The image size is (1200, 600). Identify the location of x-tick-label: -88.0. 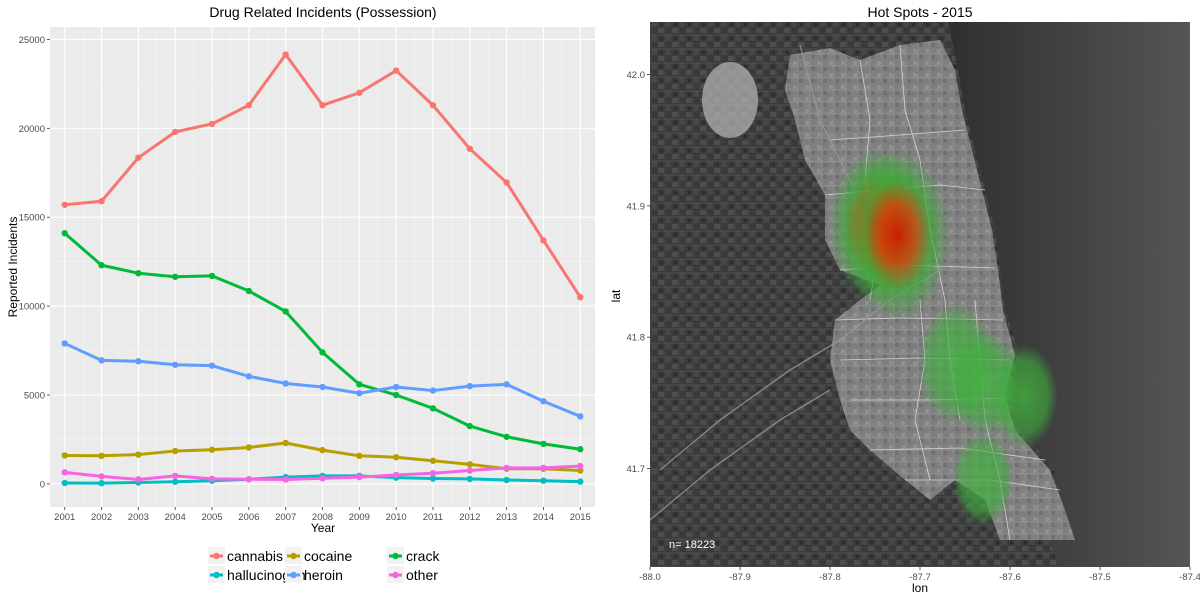
(650, 577).